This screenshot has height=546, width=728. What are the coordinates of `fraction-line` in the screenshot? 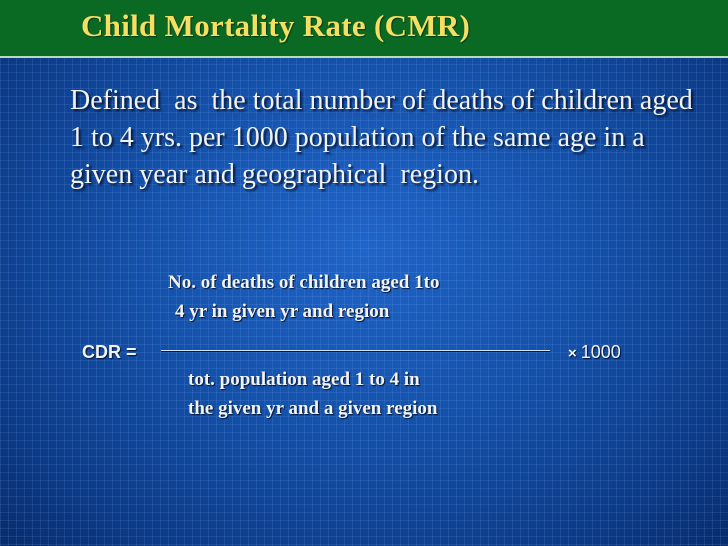 It's located at (355, 351).